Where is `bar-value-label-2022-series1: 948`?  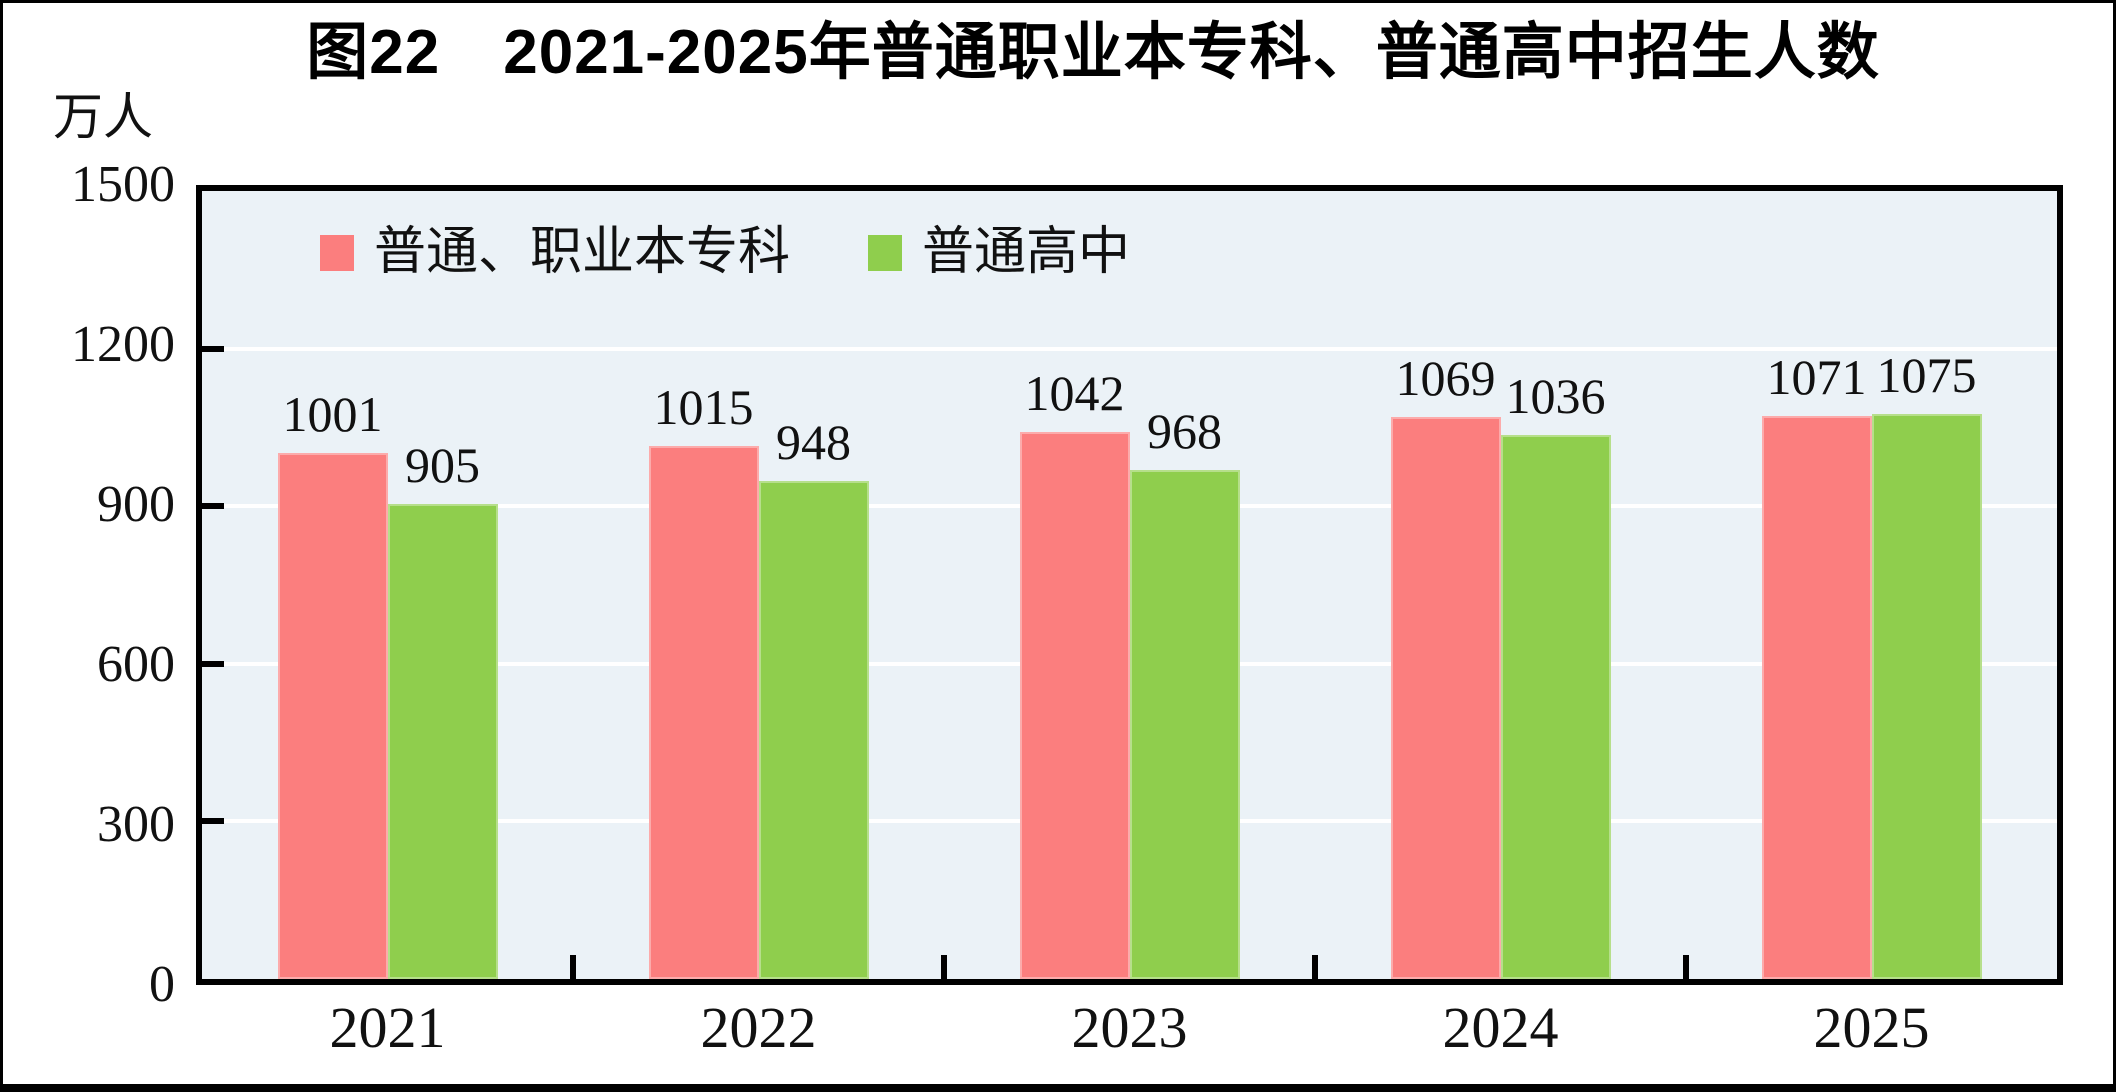 bar-value-label-2022-series1: 948 is located at coordinates (813, 441).